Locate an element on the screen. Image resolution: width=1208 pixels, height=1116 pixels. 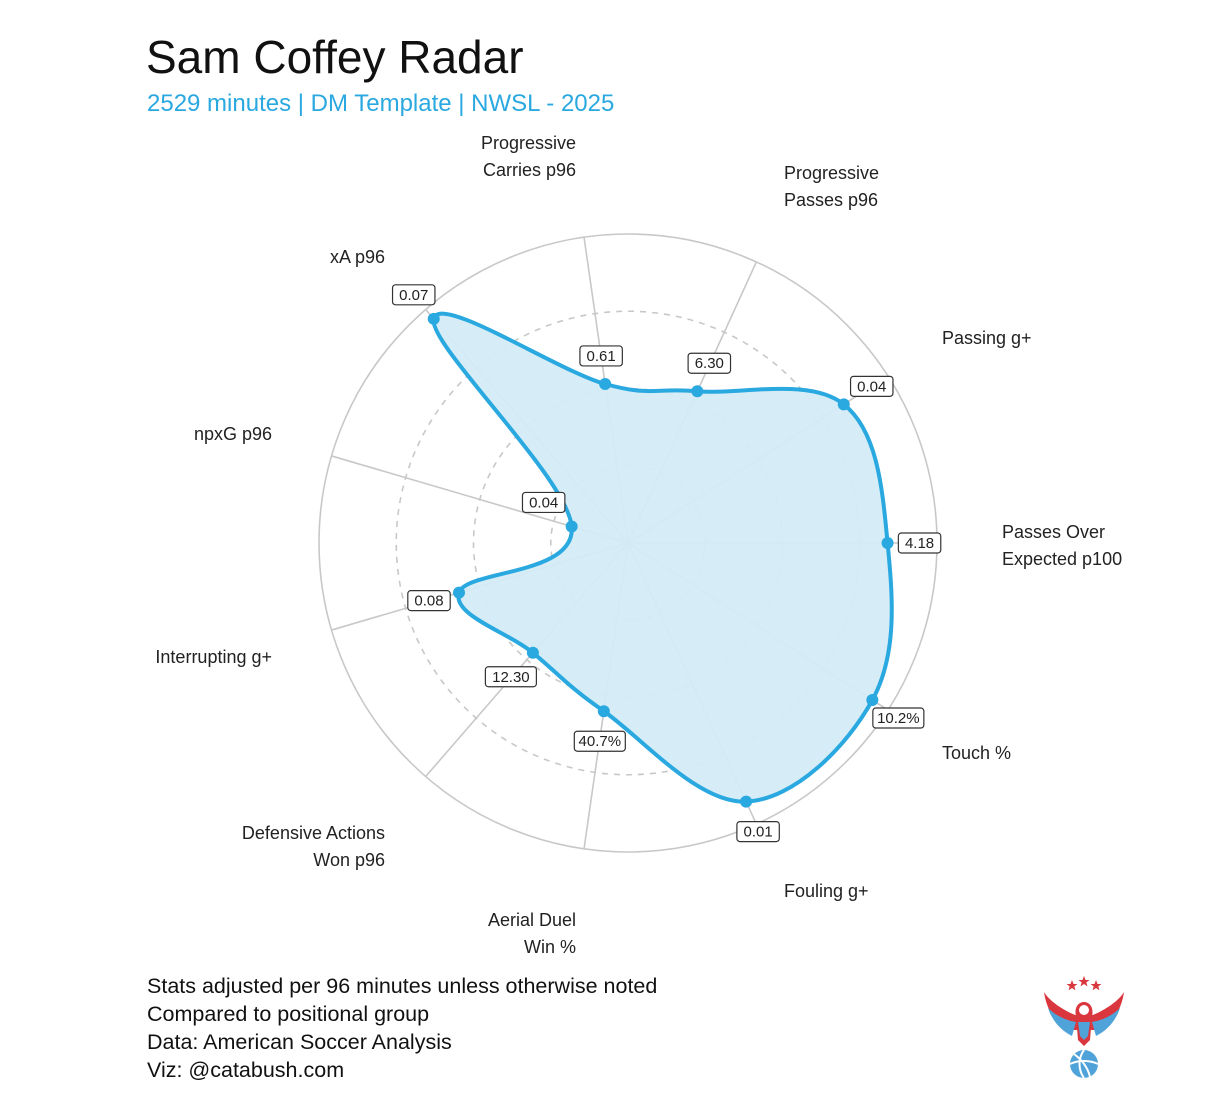
axis-label: Expected p100 is located at coordinates (1062, 559).